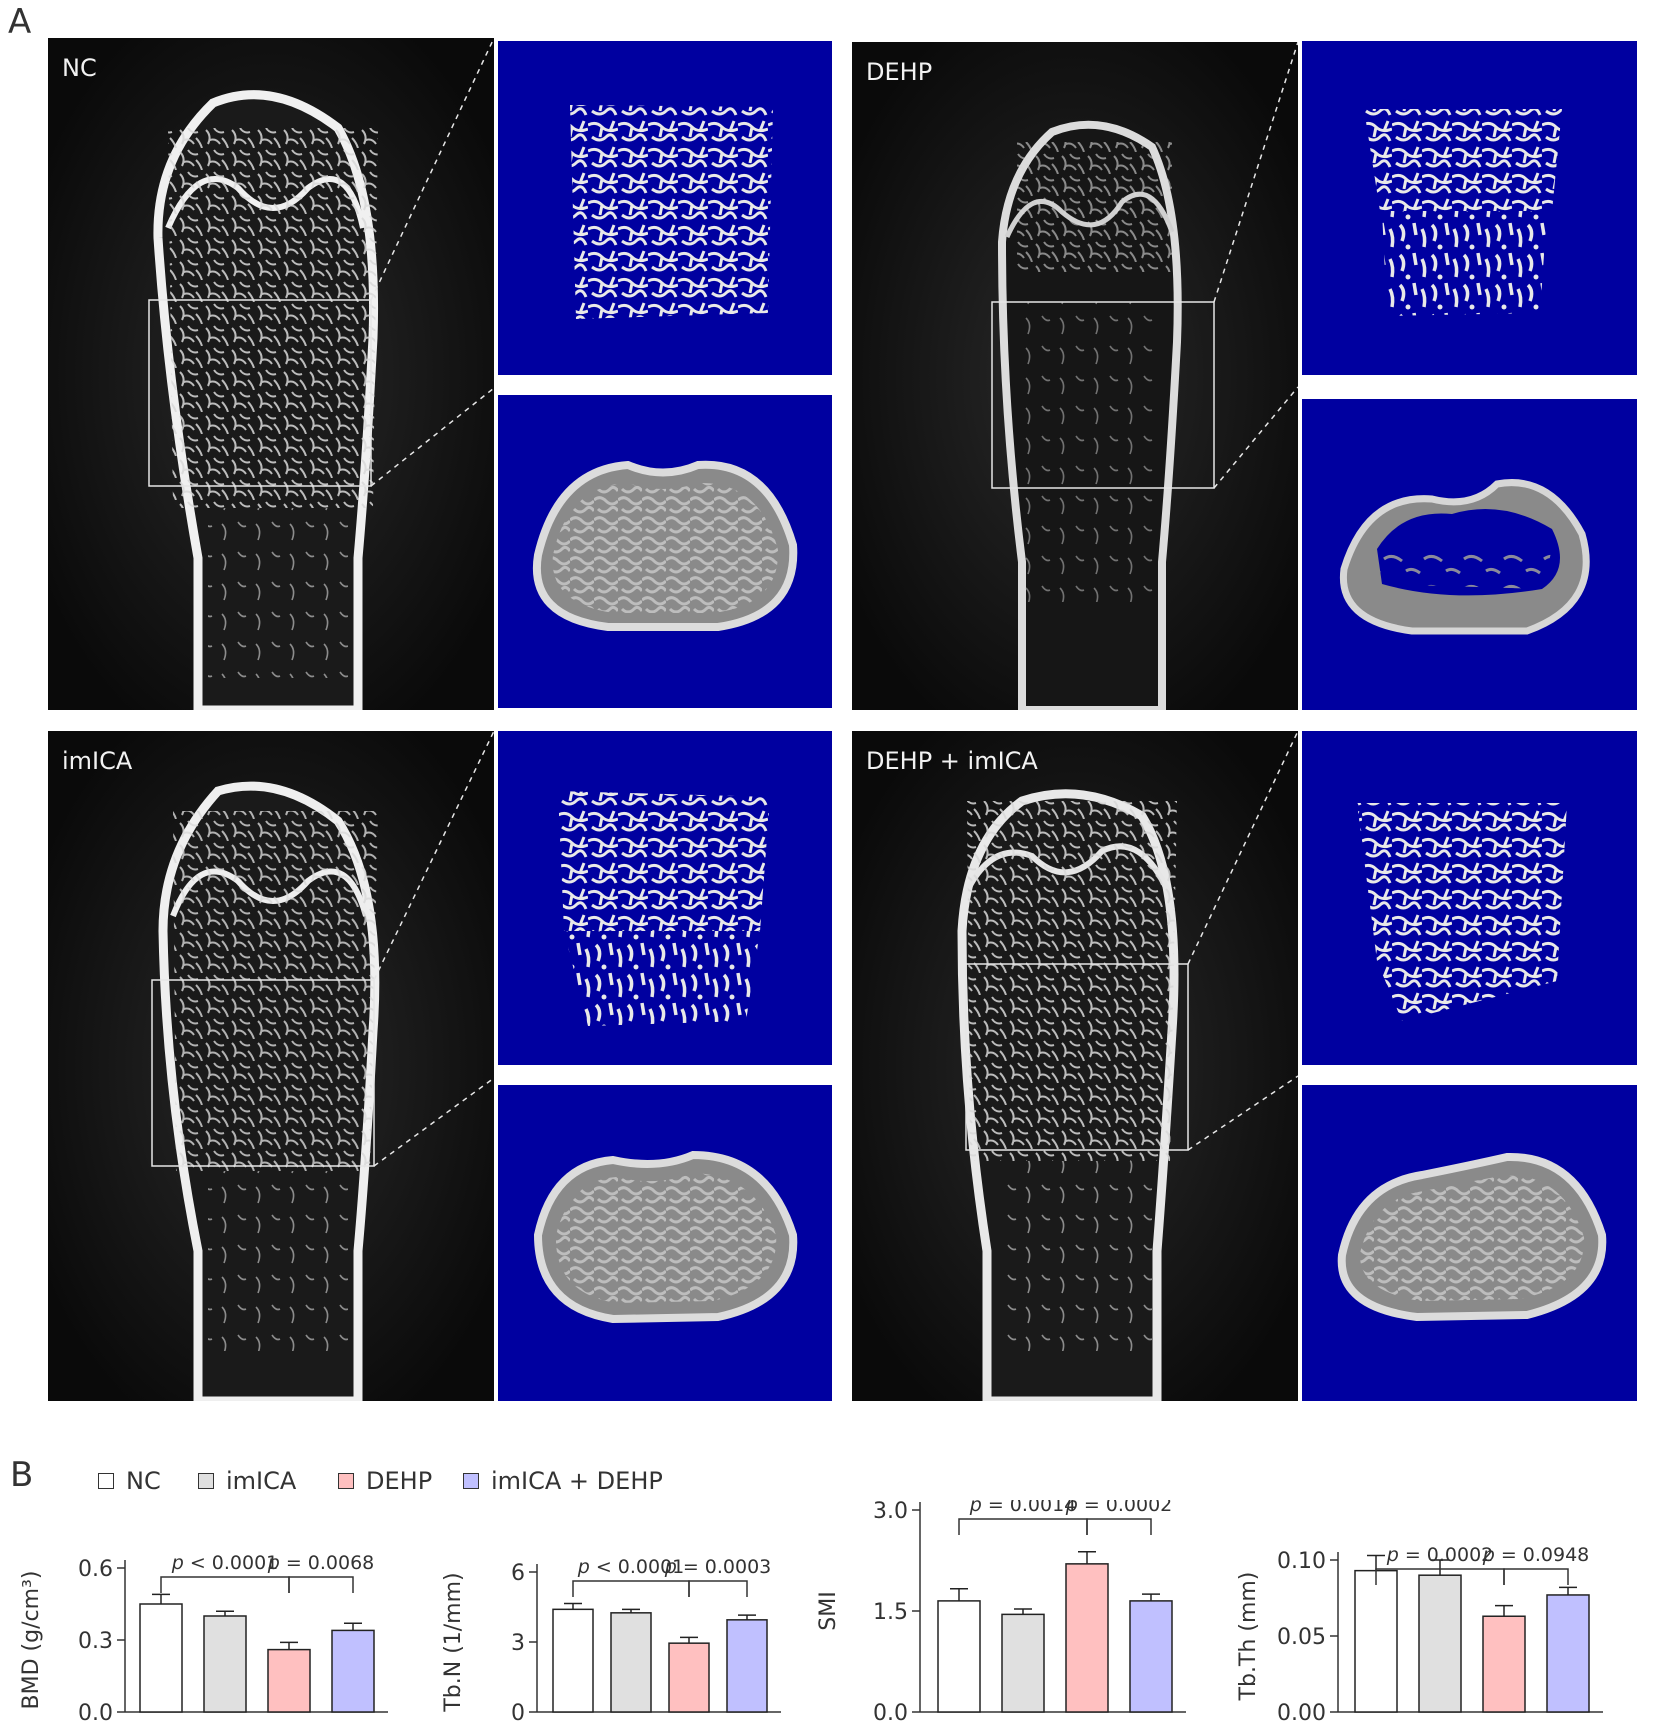 The image size is (1654, 1731). What do you see at coordinates (453, 1642) in the screenshot?
I see `y-axis-label: Tb.N (1/mm)` at bounding box center [453, 1642].